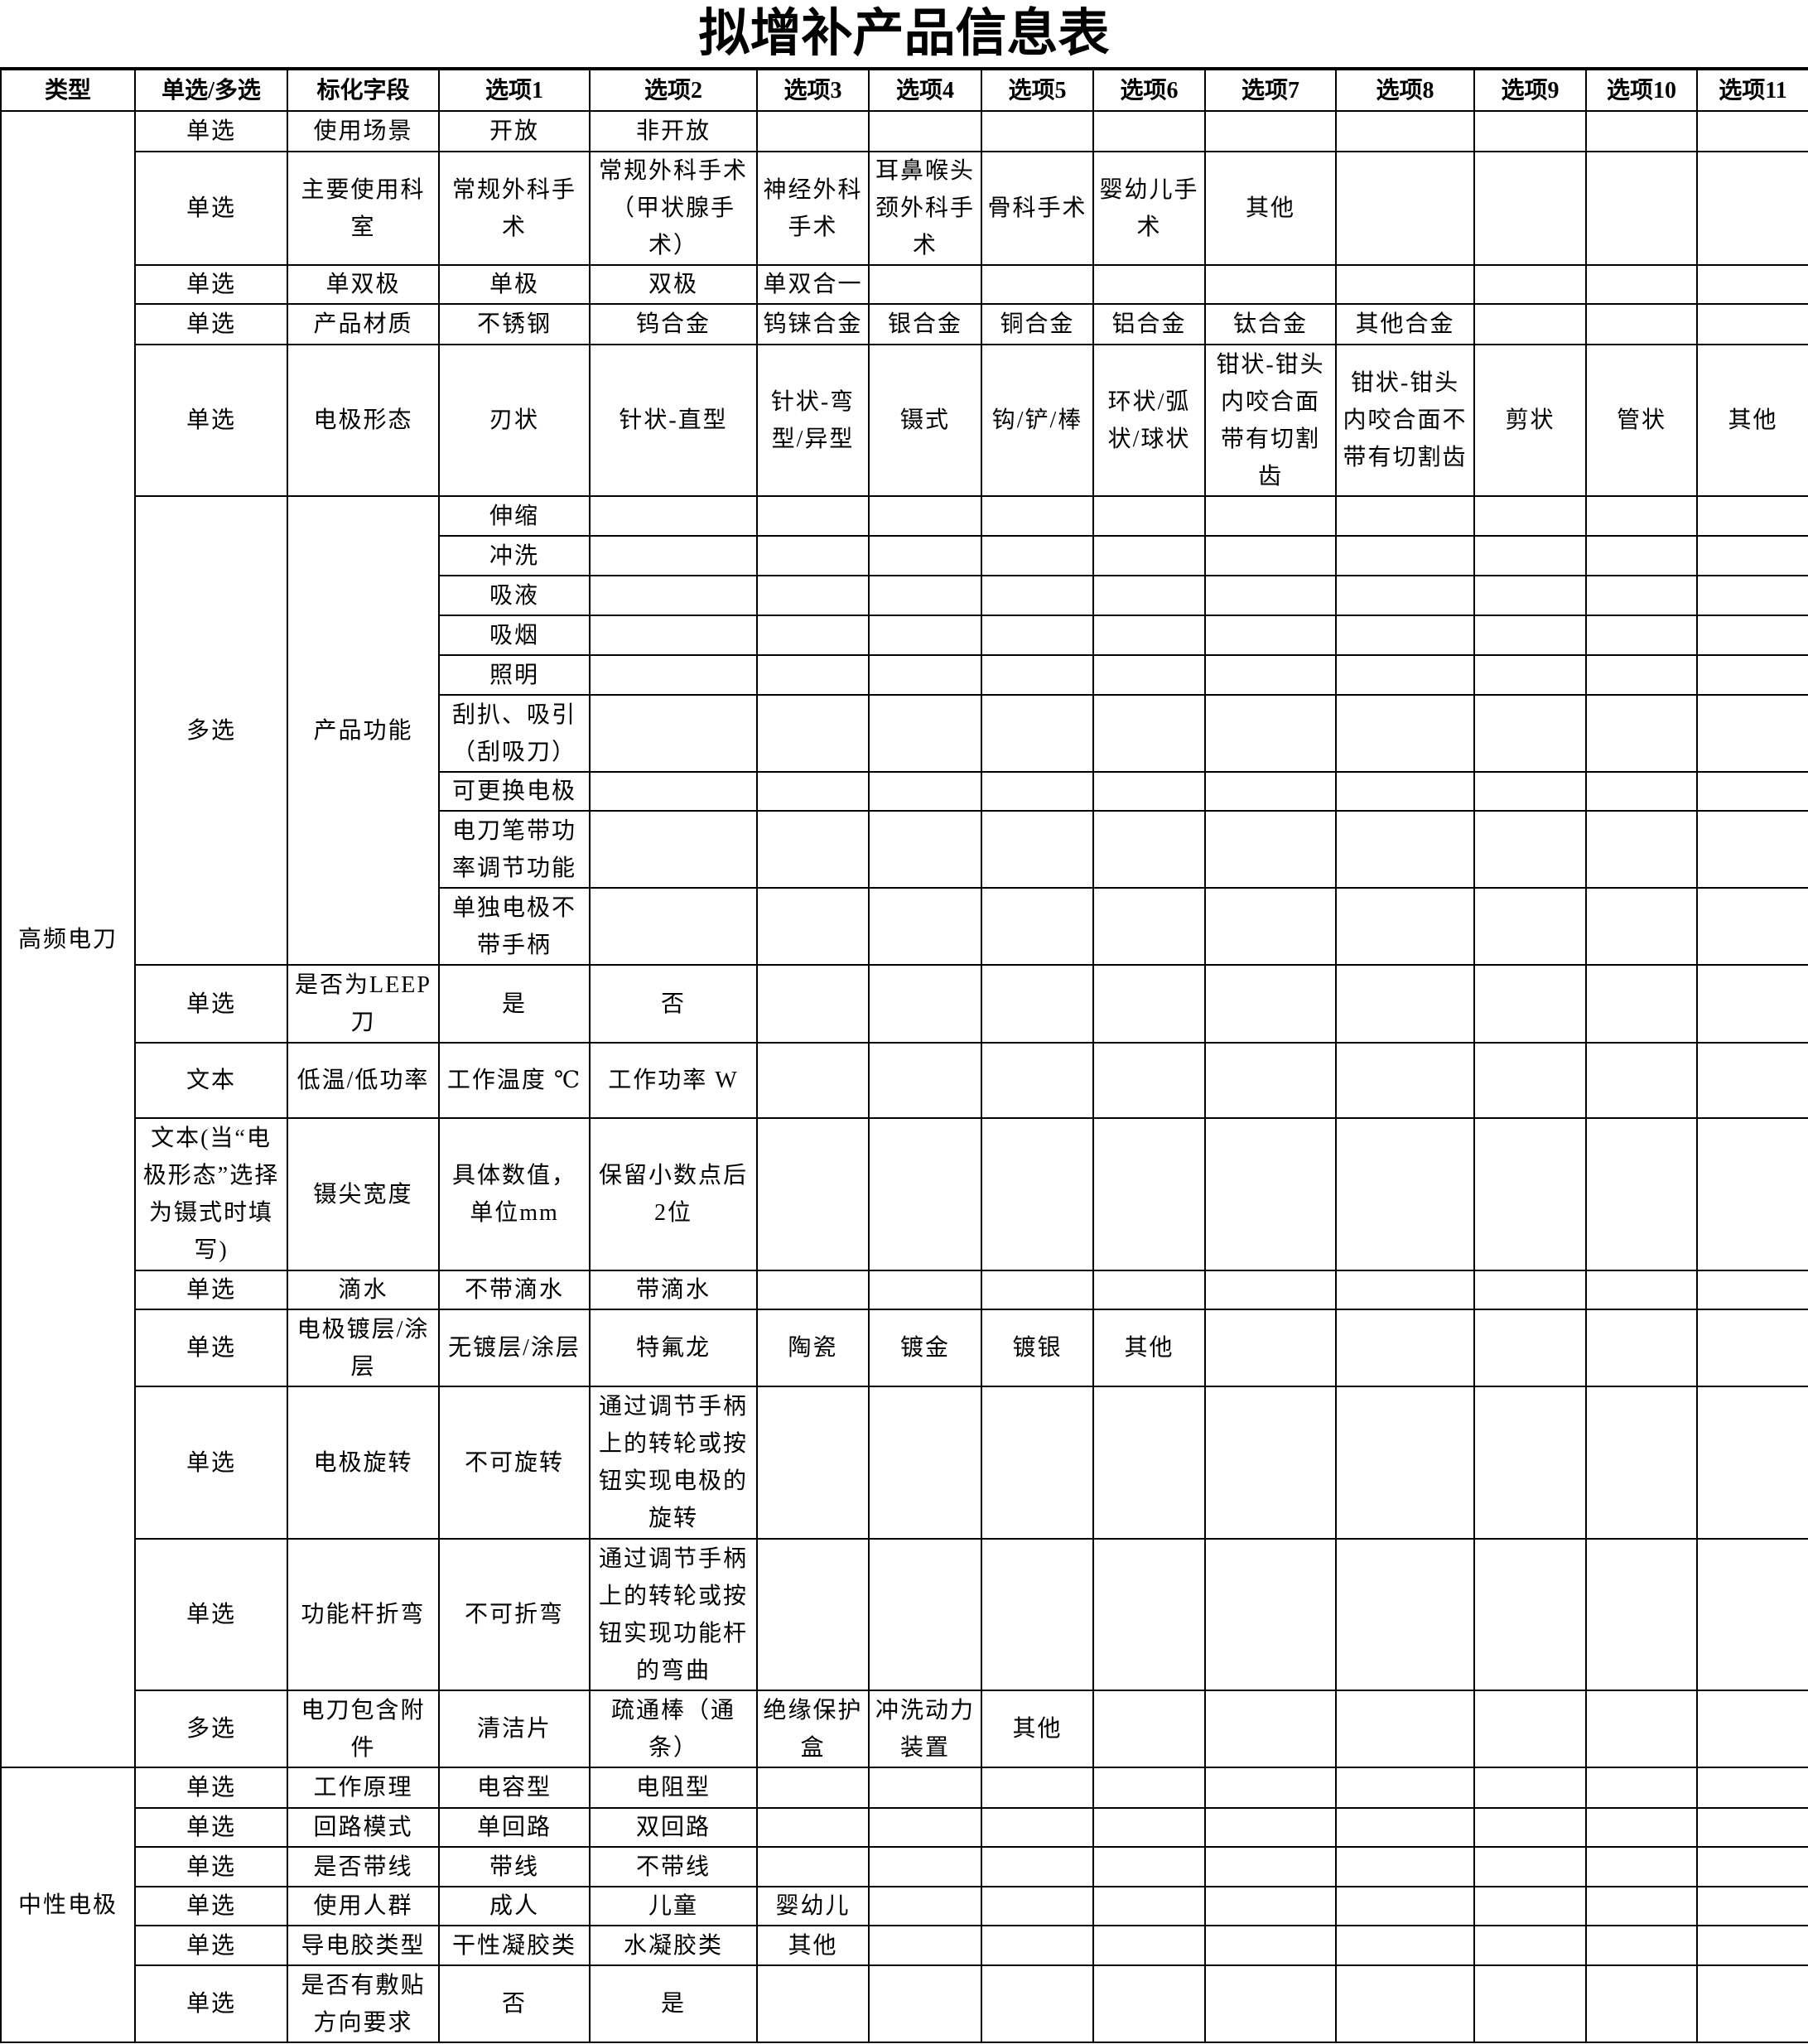 This screenshot has width=1808, height=2044. Describe the element at coordinates (673, 1906) in the screenshot. I see `option-cell: 儿童` at that location.